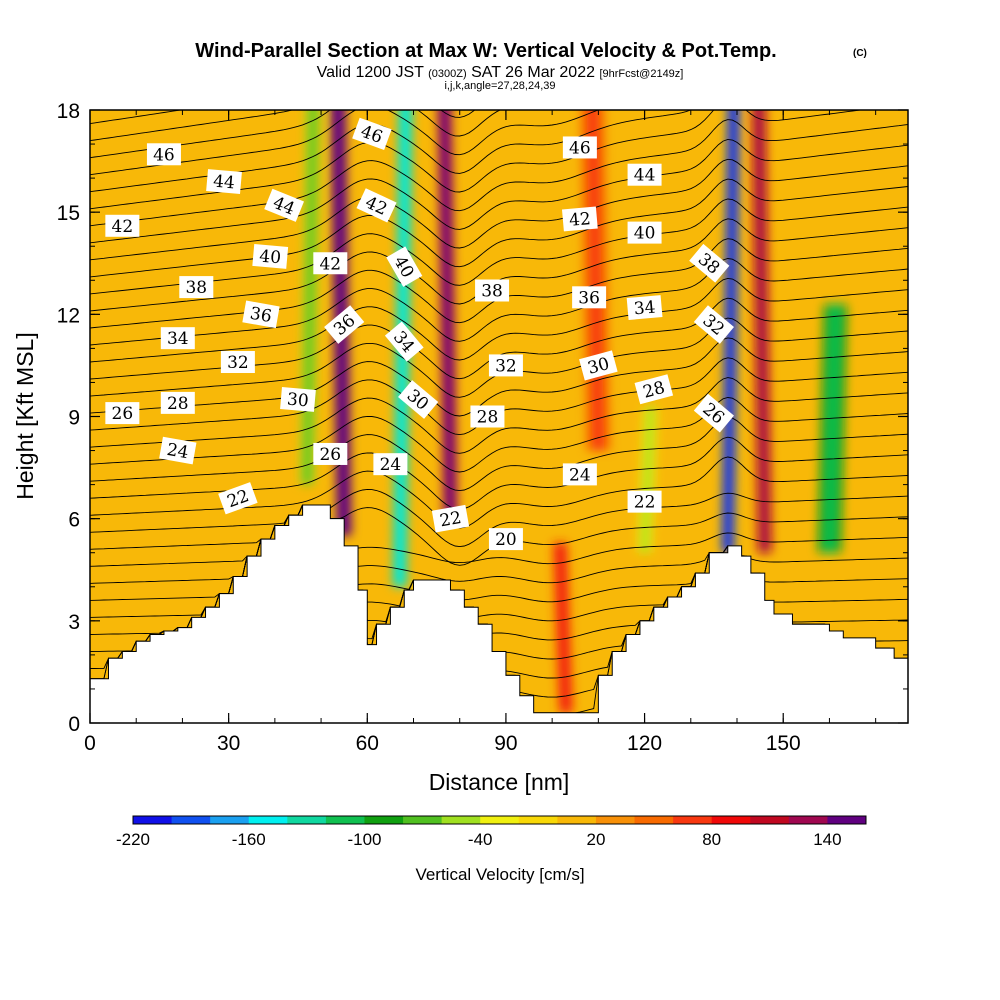  What do you see at coordinates (645, 176) in the screenshot?
I see `theta-label-text: 44` at bounding box center [645, 176].